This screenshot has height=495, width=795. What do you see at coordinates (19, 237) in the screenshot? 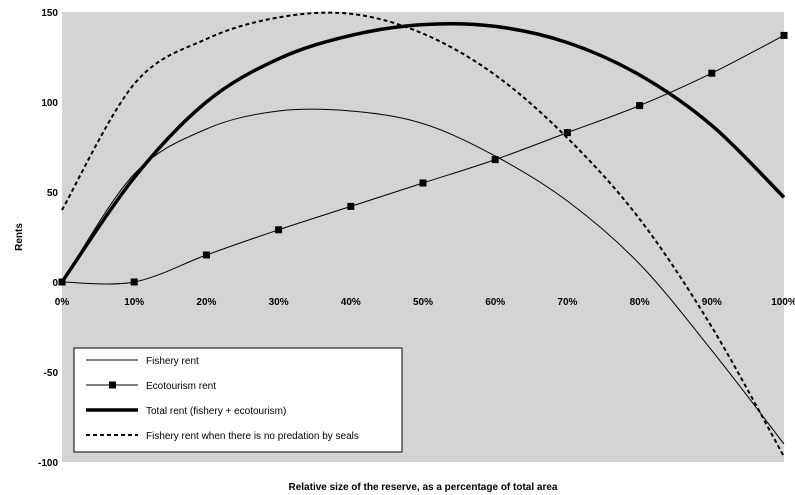
I see `y-axis-title: Rents` at bounding box center [19, 237].